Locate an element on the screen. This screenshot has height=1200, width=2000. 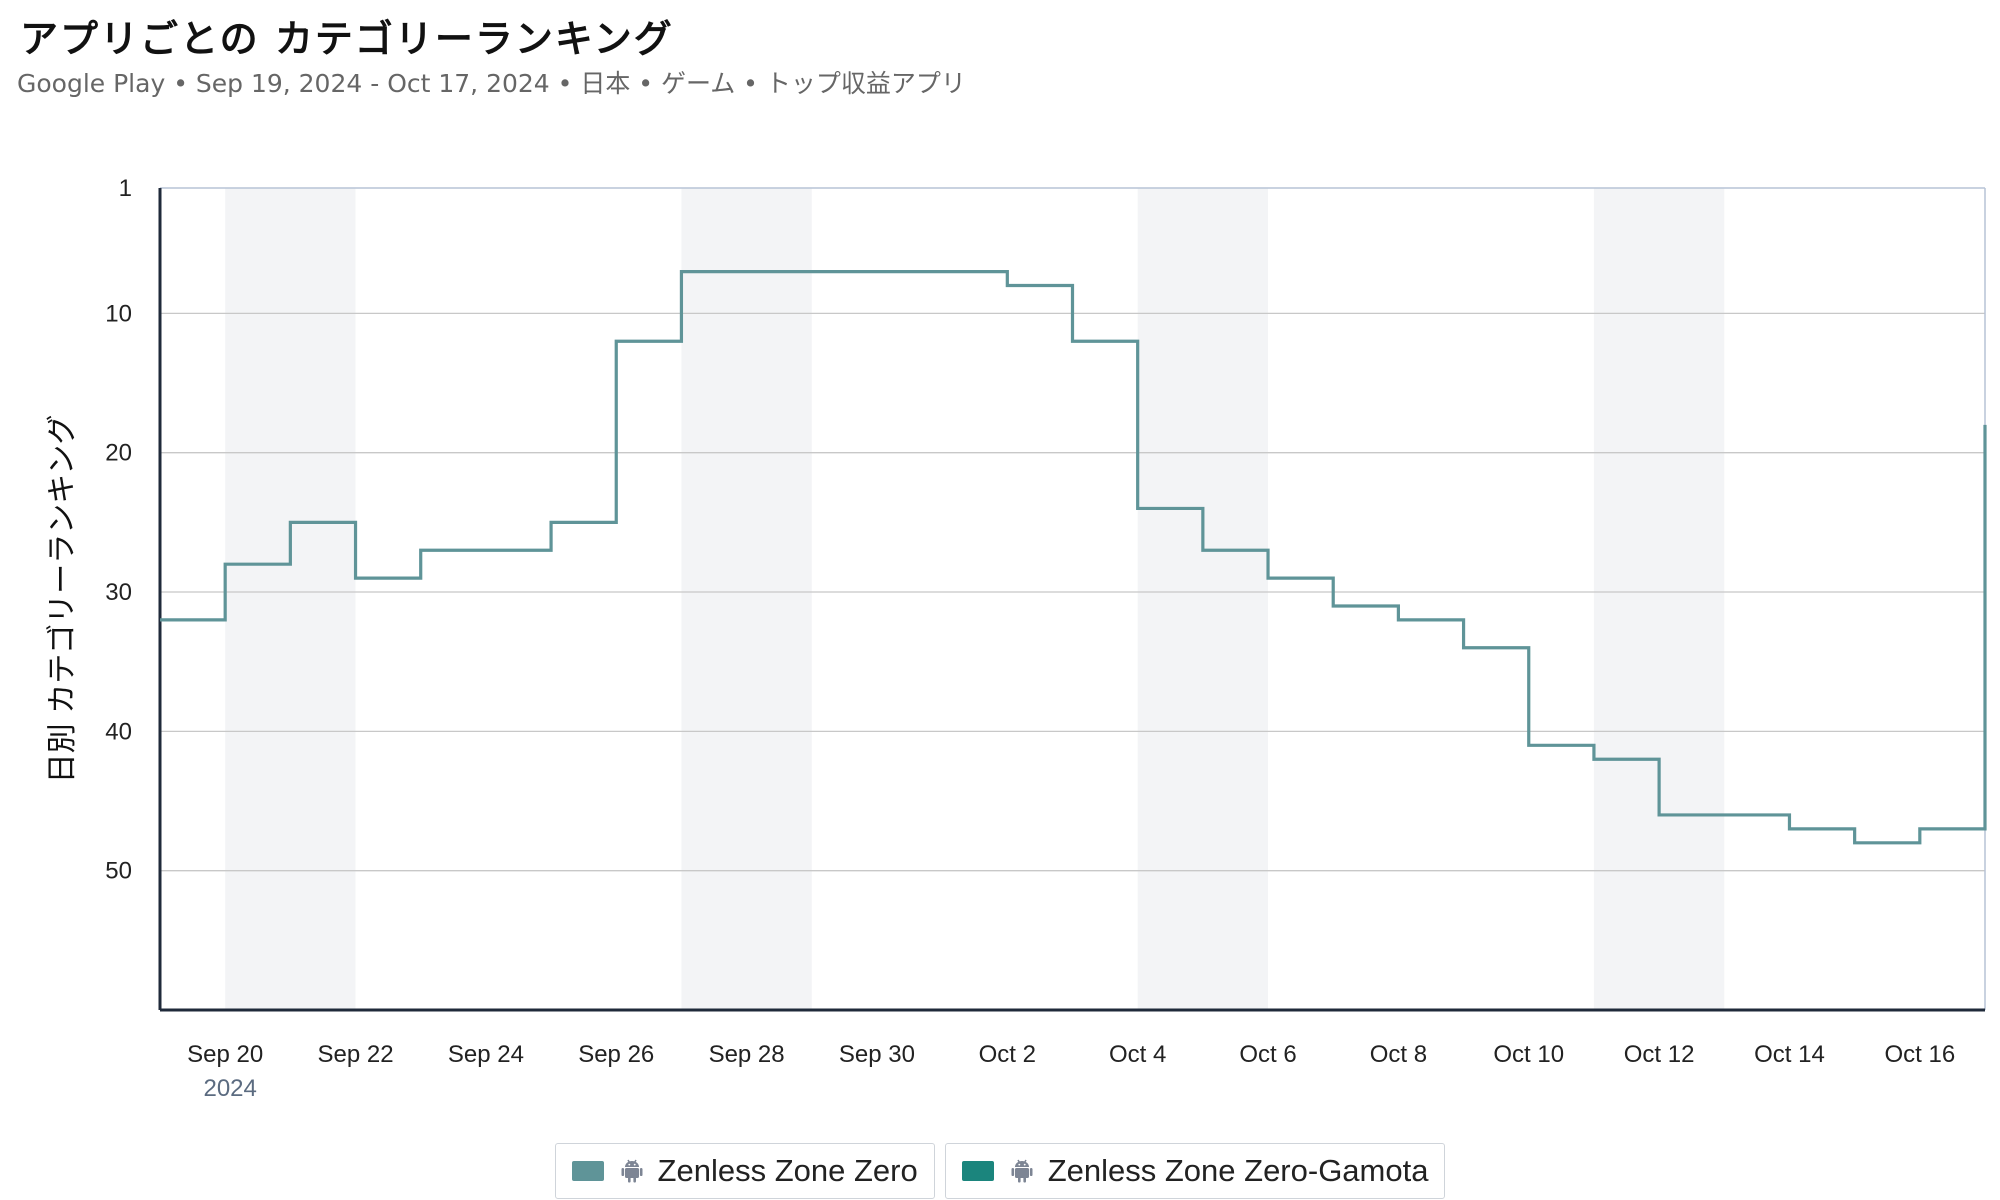
x-tick-label-9: Oct 8 is located at coordinates (1398, 1054).